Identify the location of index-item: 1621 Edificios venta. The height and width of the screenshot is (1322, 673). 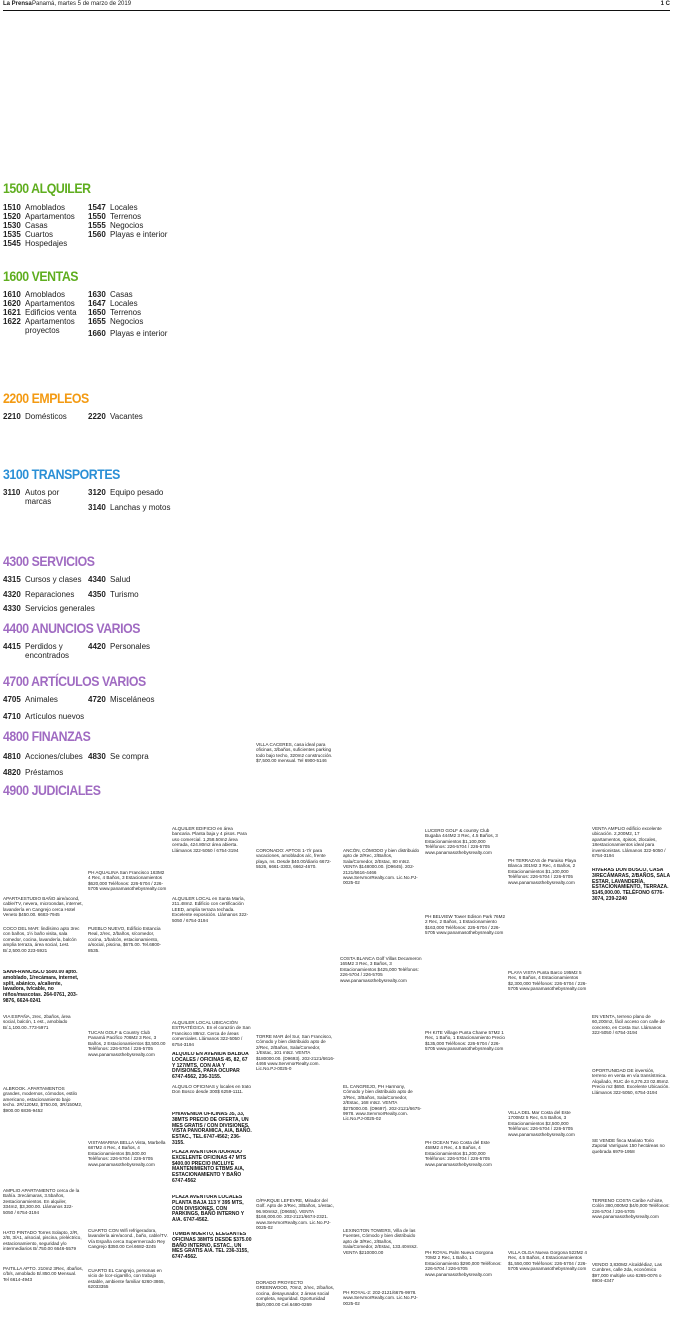
(40, 312).